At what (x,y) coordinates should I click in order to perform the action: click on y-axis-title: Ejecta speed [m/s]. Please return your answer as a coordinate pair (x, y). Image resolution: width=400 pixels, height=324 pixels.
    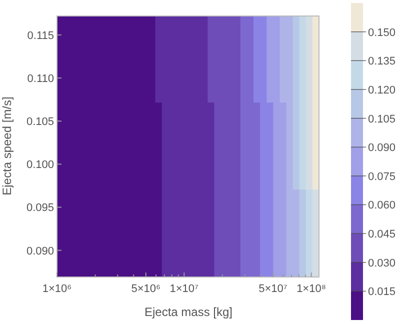
    Looking at the image, I should click on (7, 146).